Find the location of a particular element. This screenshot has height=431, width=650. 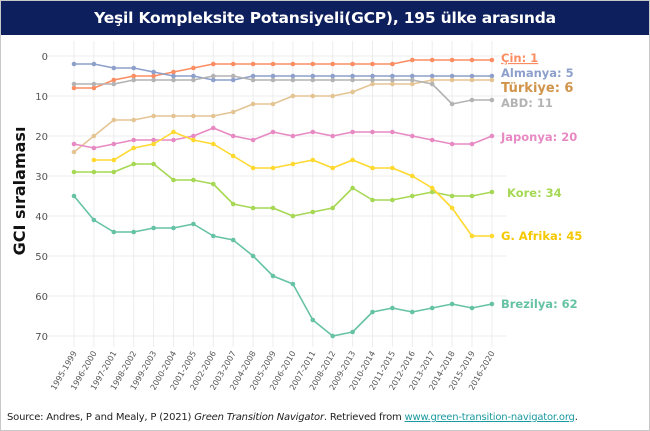

series-end-label: ABD: 11 is located at coordinates (527, 103).